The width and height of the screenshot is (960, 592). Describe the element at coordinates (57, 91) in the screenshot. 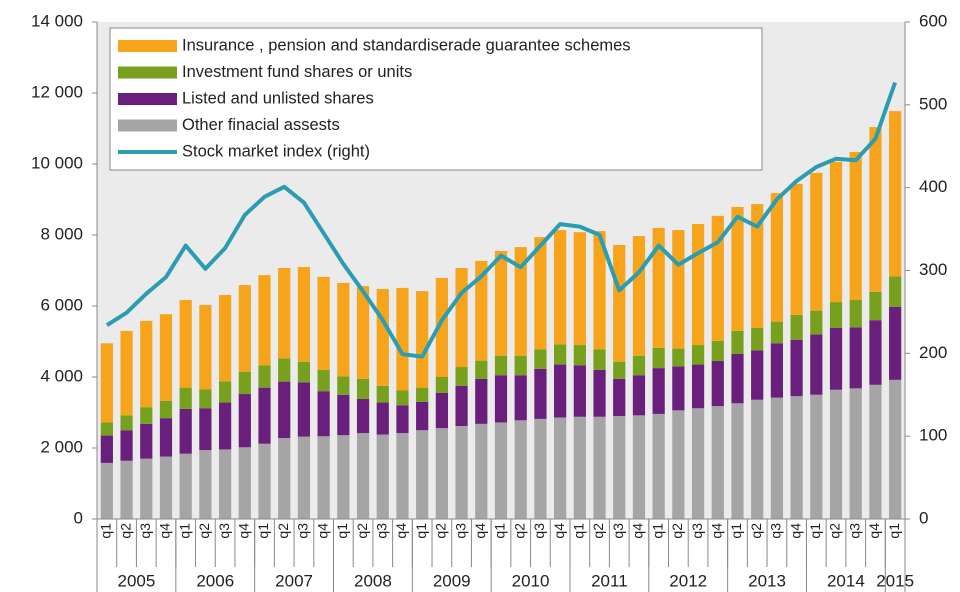

I see `y-tick-label: 12 000` at that location.